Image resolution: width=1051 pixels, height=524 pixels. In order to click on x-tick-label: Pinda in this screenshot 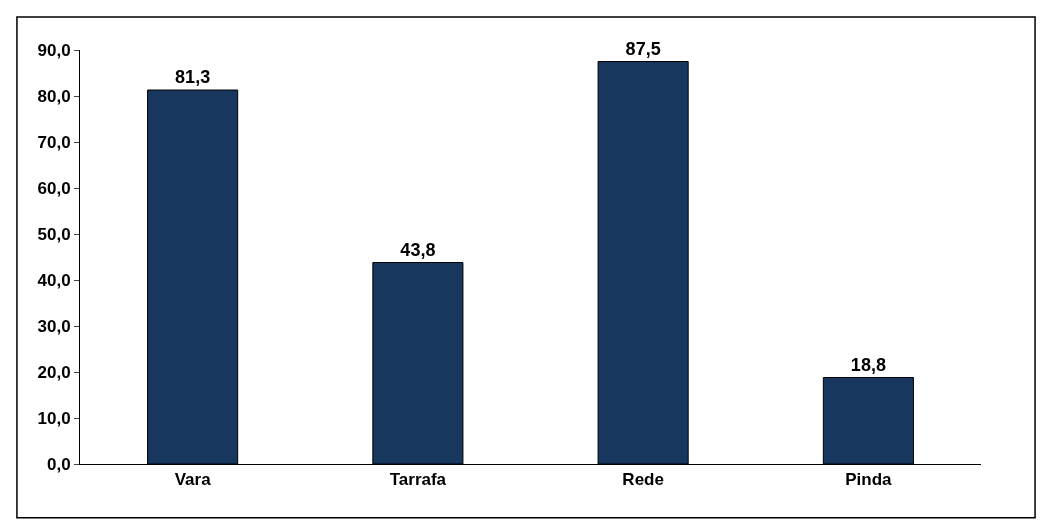, I will do `click(869, 480)`.